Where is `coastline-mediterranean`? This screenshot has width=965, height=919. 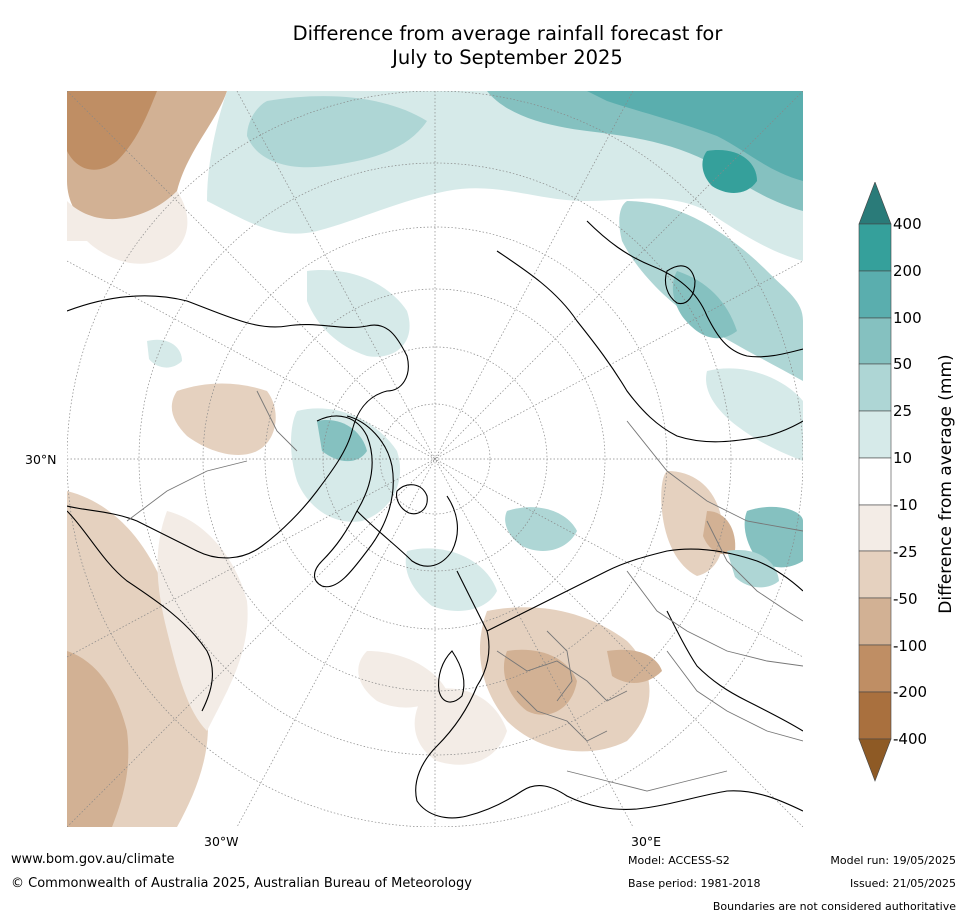
coastline-mediterranean is located at coordinates (609, 752).